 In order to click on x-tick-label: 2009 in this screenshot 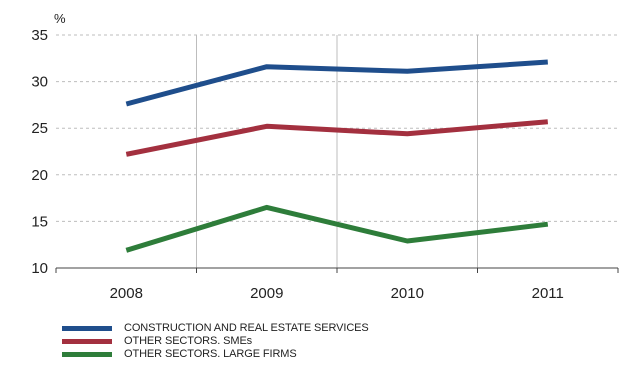, I will do `click(266, 293)`.